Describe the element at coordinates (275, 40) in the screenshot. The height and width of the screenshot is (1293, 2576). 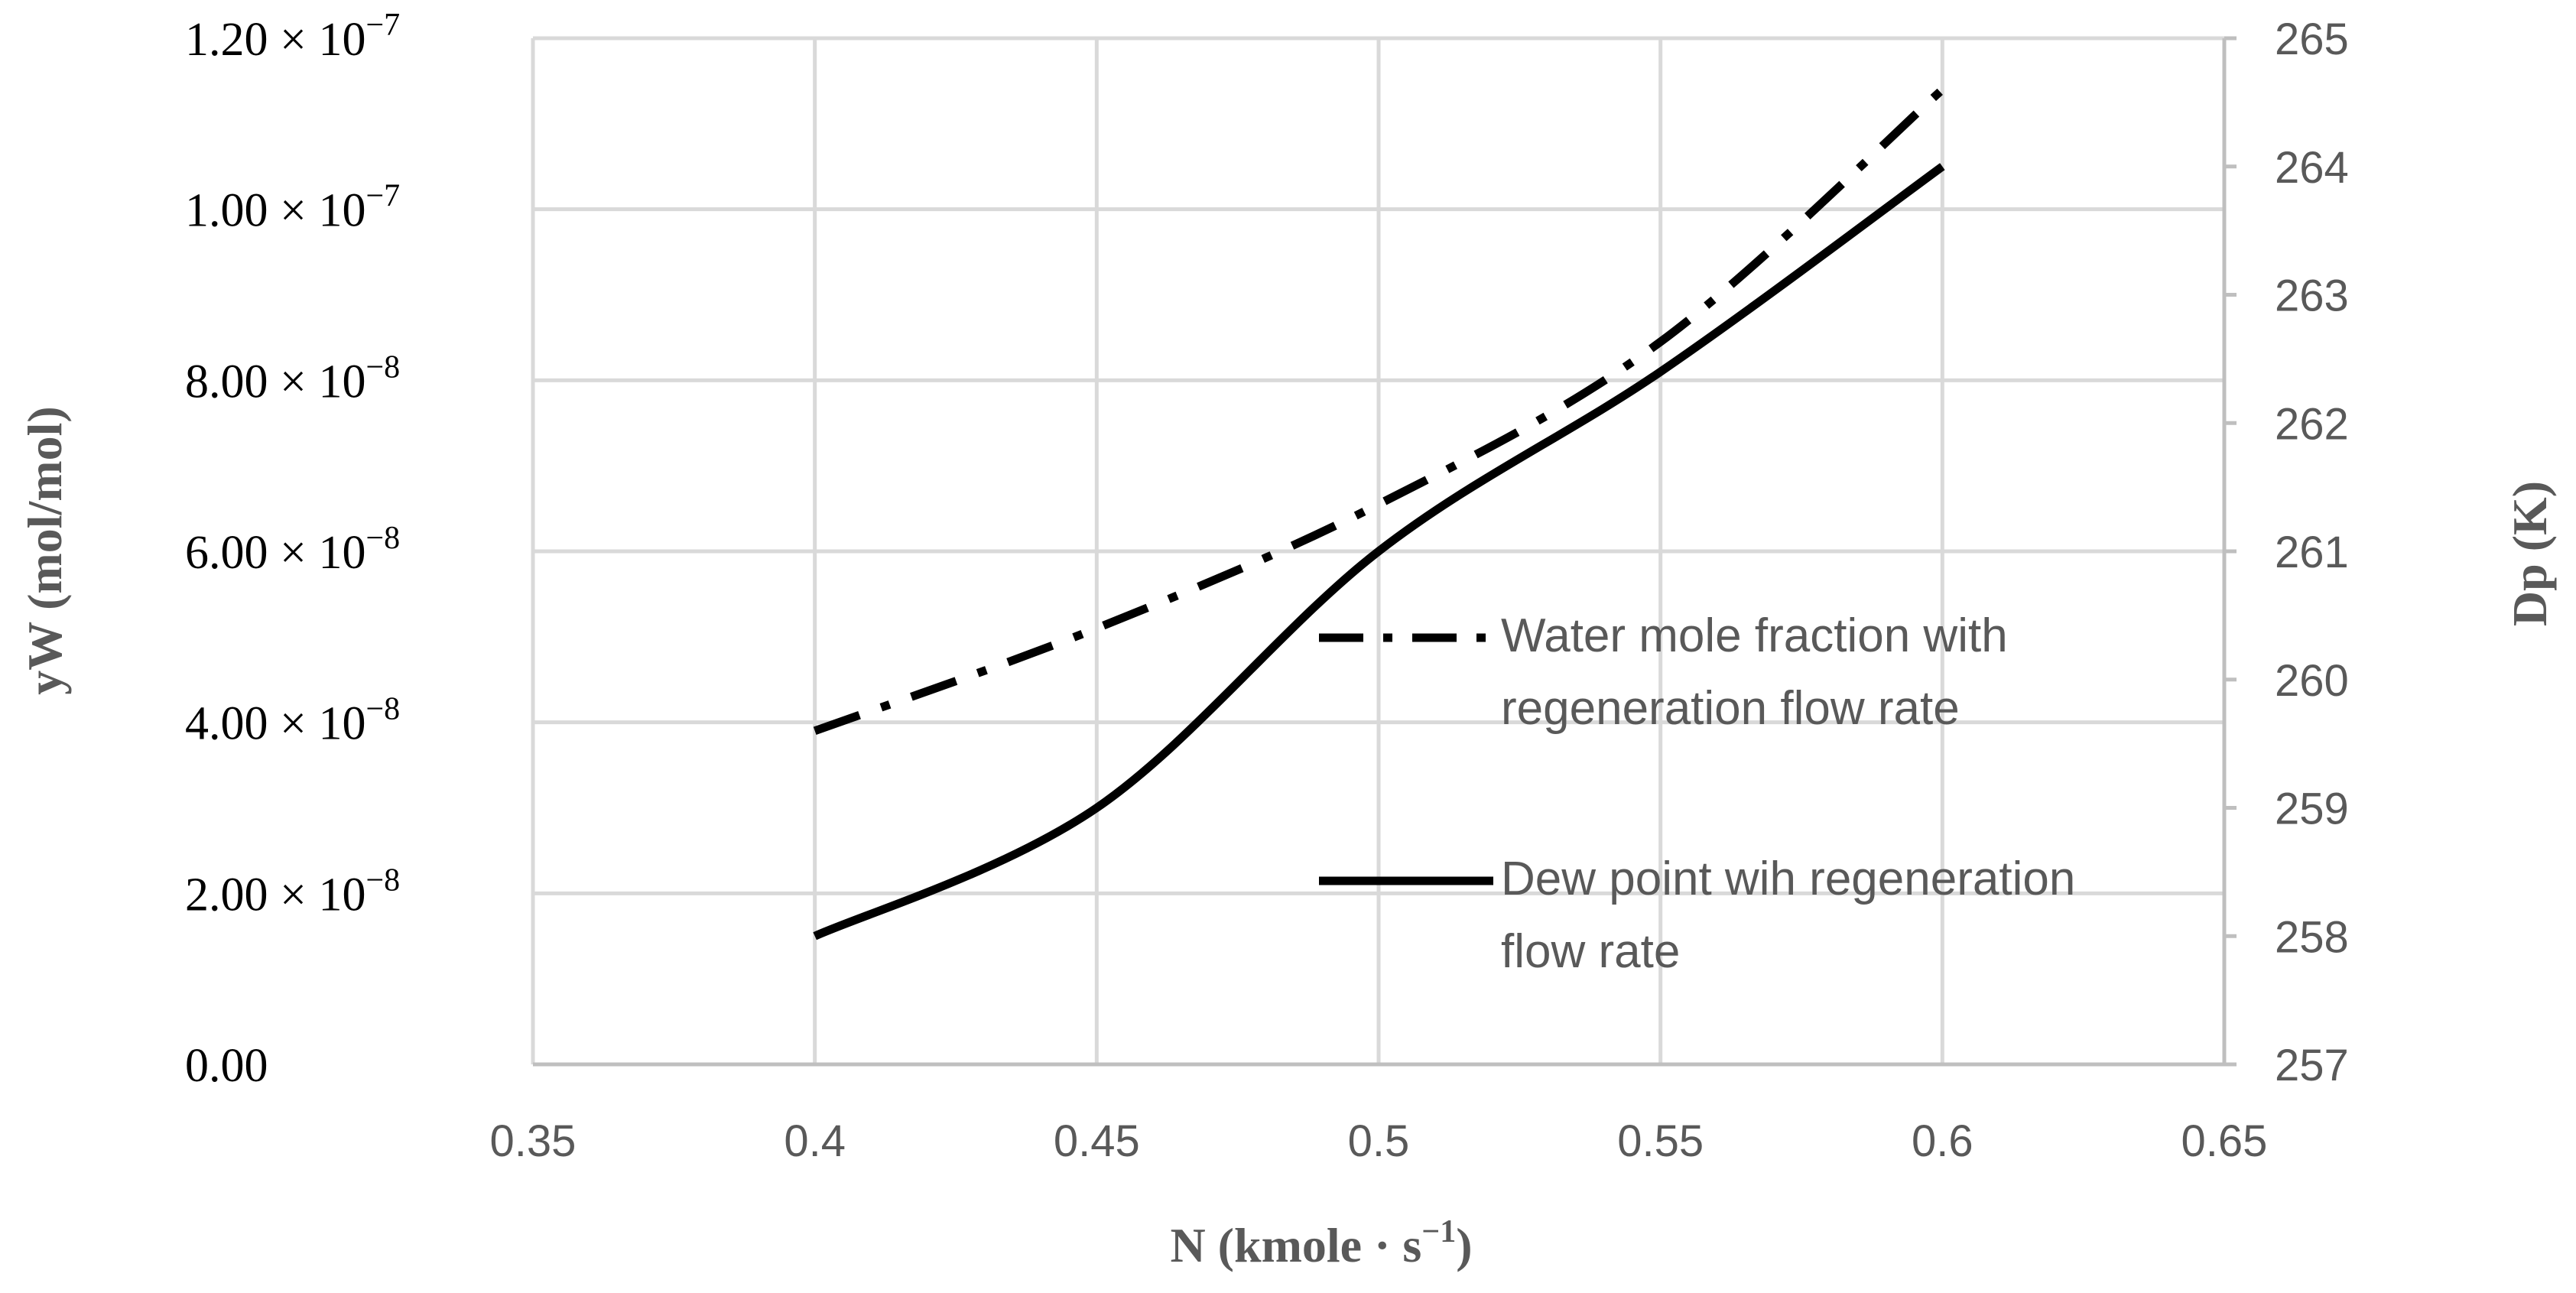
I see `y-left-tick-mantissa: 1.20 × 10` at that location.